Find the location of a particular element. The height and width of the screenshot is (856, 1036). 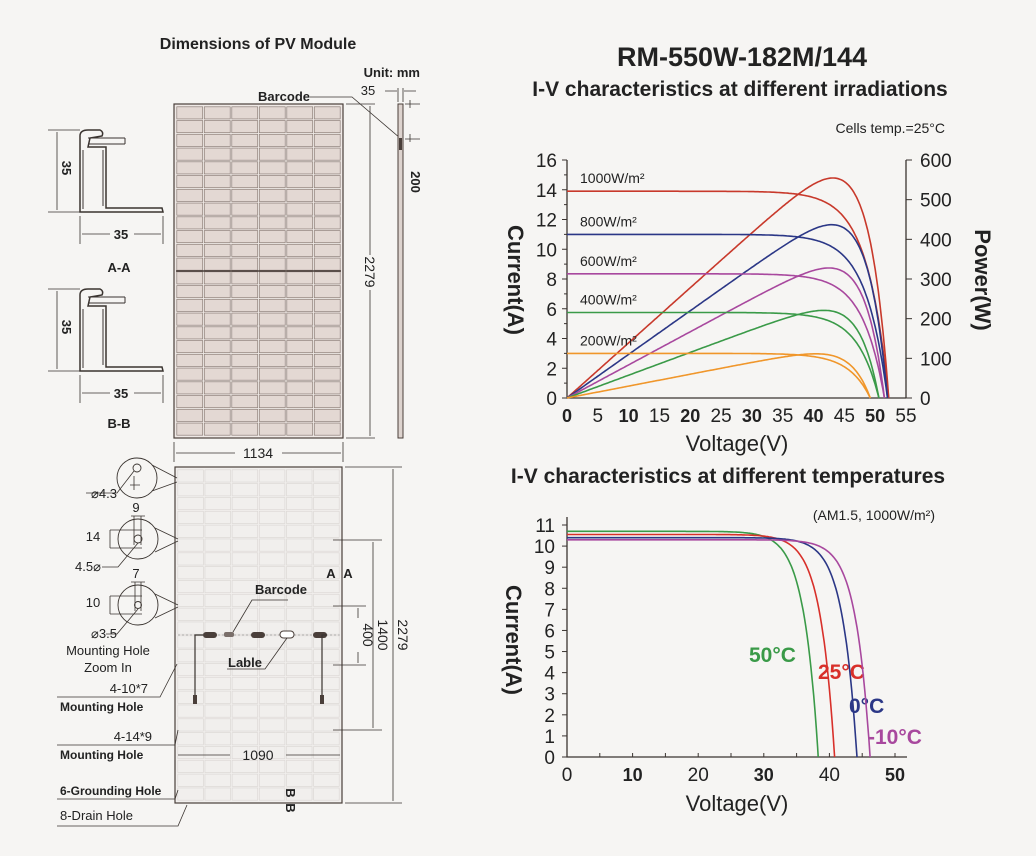

section-mark-a-left: A is located at coordinates (331, 573).